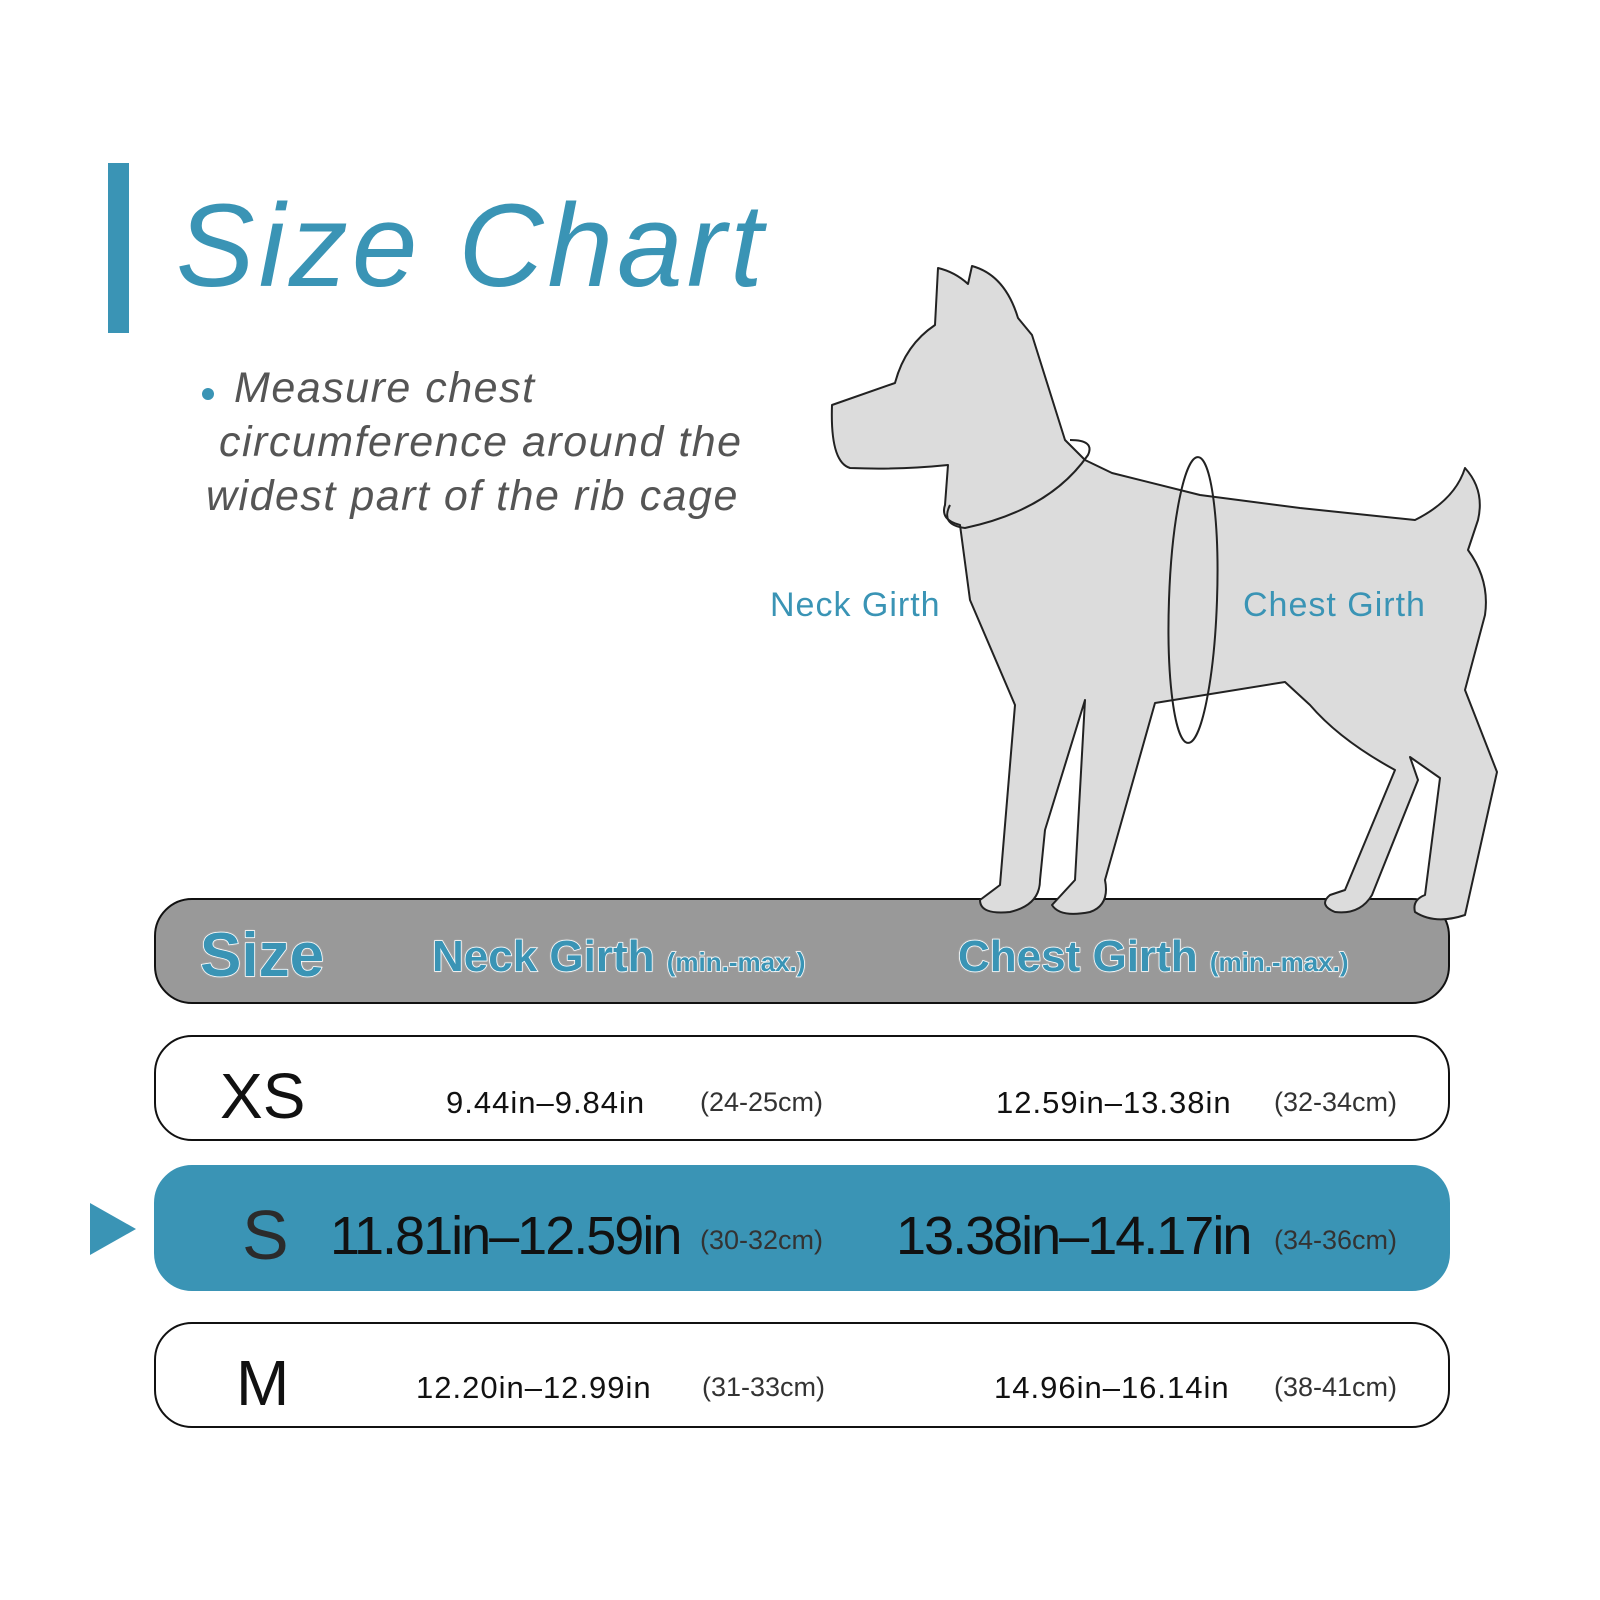 This screenshot has width=1600, height=1600. Describe the element at coordinates (1334, 605) in the screenshot. I see `chest-girth-label: Chest Girth` at that location.